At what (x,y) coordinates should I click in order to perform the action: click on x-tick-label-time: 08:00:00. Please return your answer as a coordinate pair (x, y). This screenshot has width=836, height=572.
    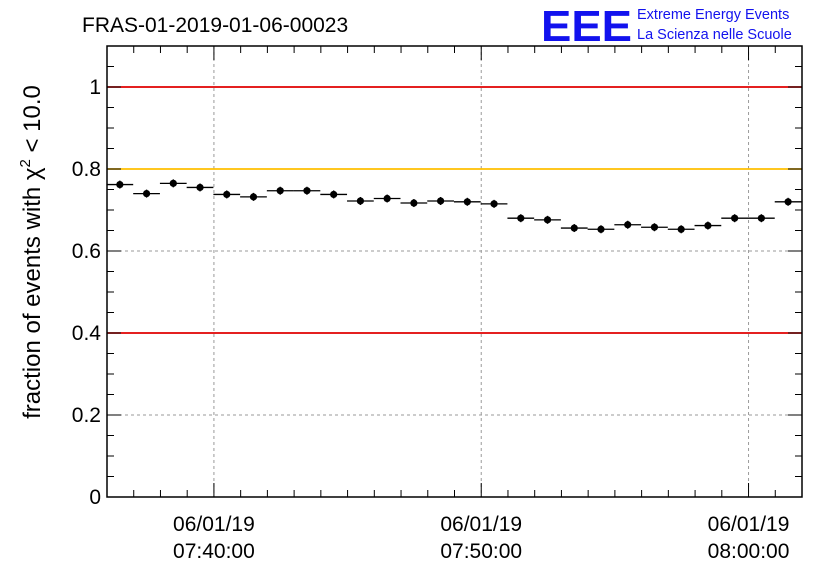
    Looking at the image, I should click on (749, 551).